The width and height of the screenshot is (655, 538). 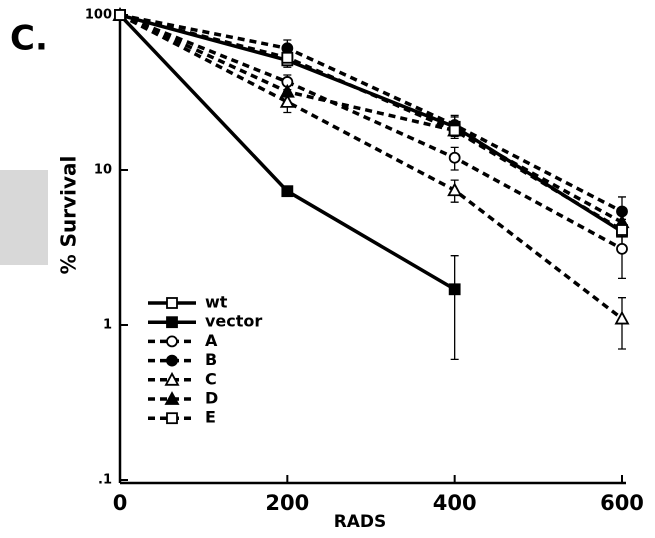 I want to click on panel-label: C., so click(x=29, y=39).